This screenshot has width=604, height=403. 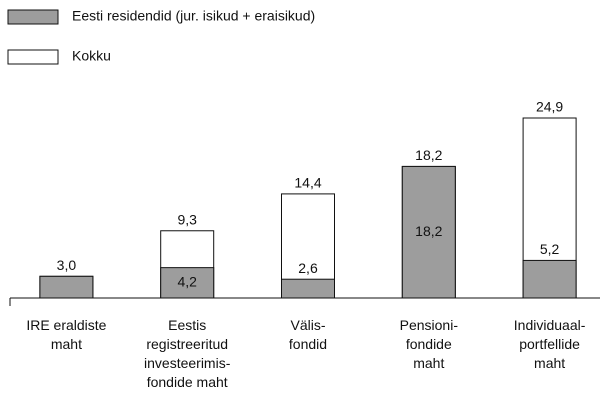 I want to click on x-tick-label-line: fondid, so click(x=308, y=344).